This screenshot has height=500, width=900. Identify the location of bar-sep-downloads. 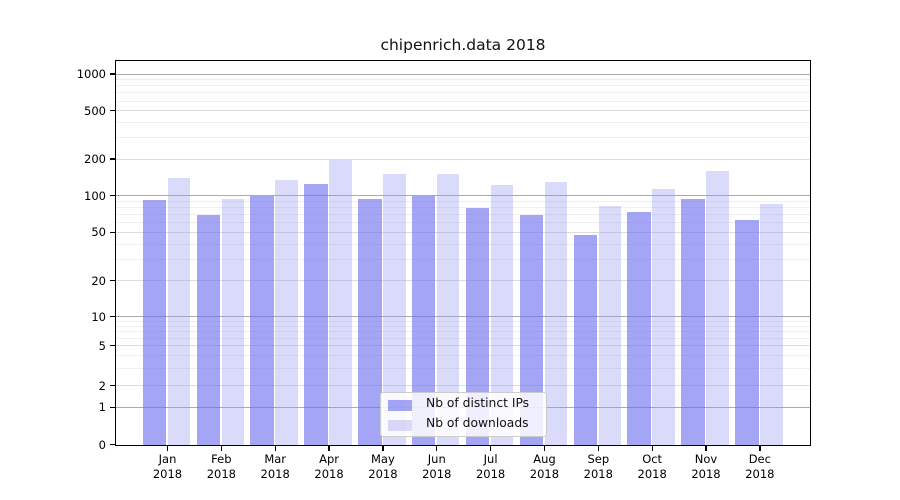
(609, 325).